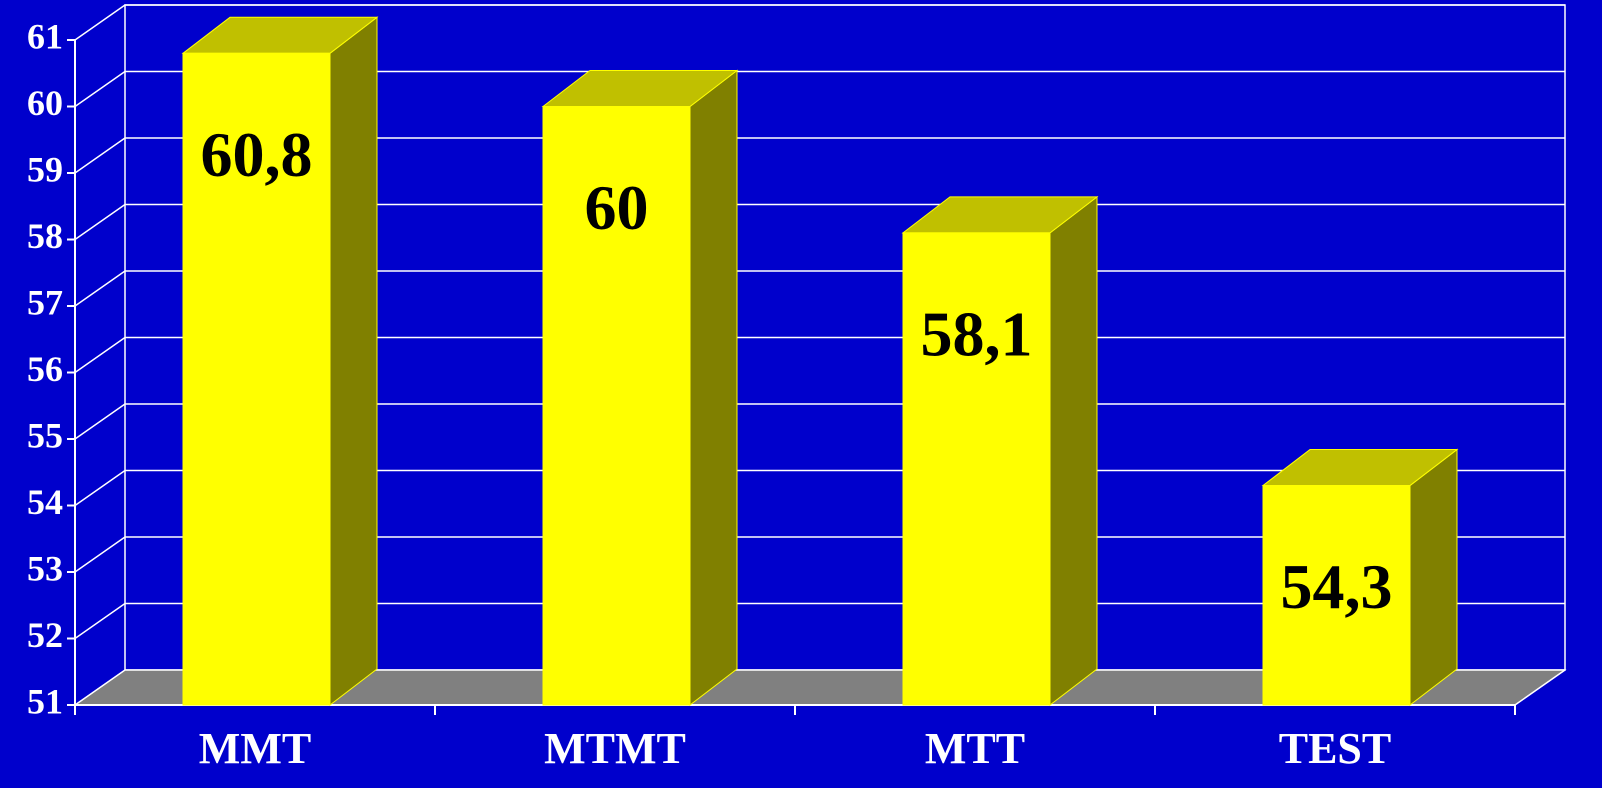  I want to click on y-tick-label: 60, so click(45, 103).